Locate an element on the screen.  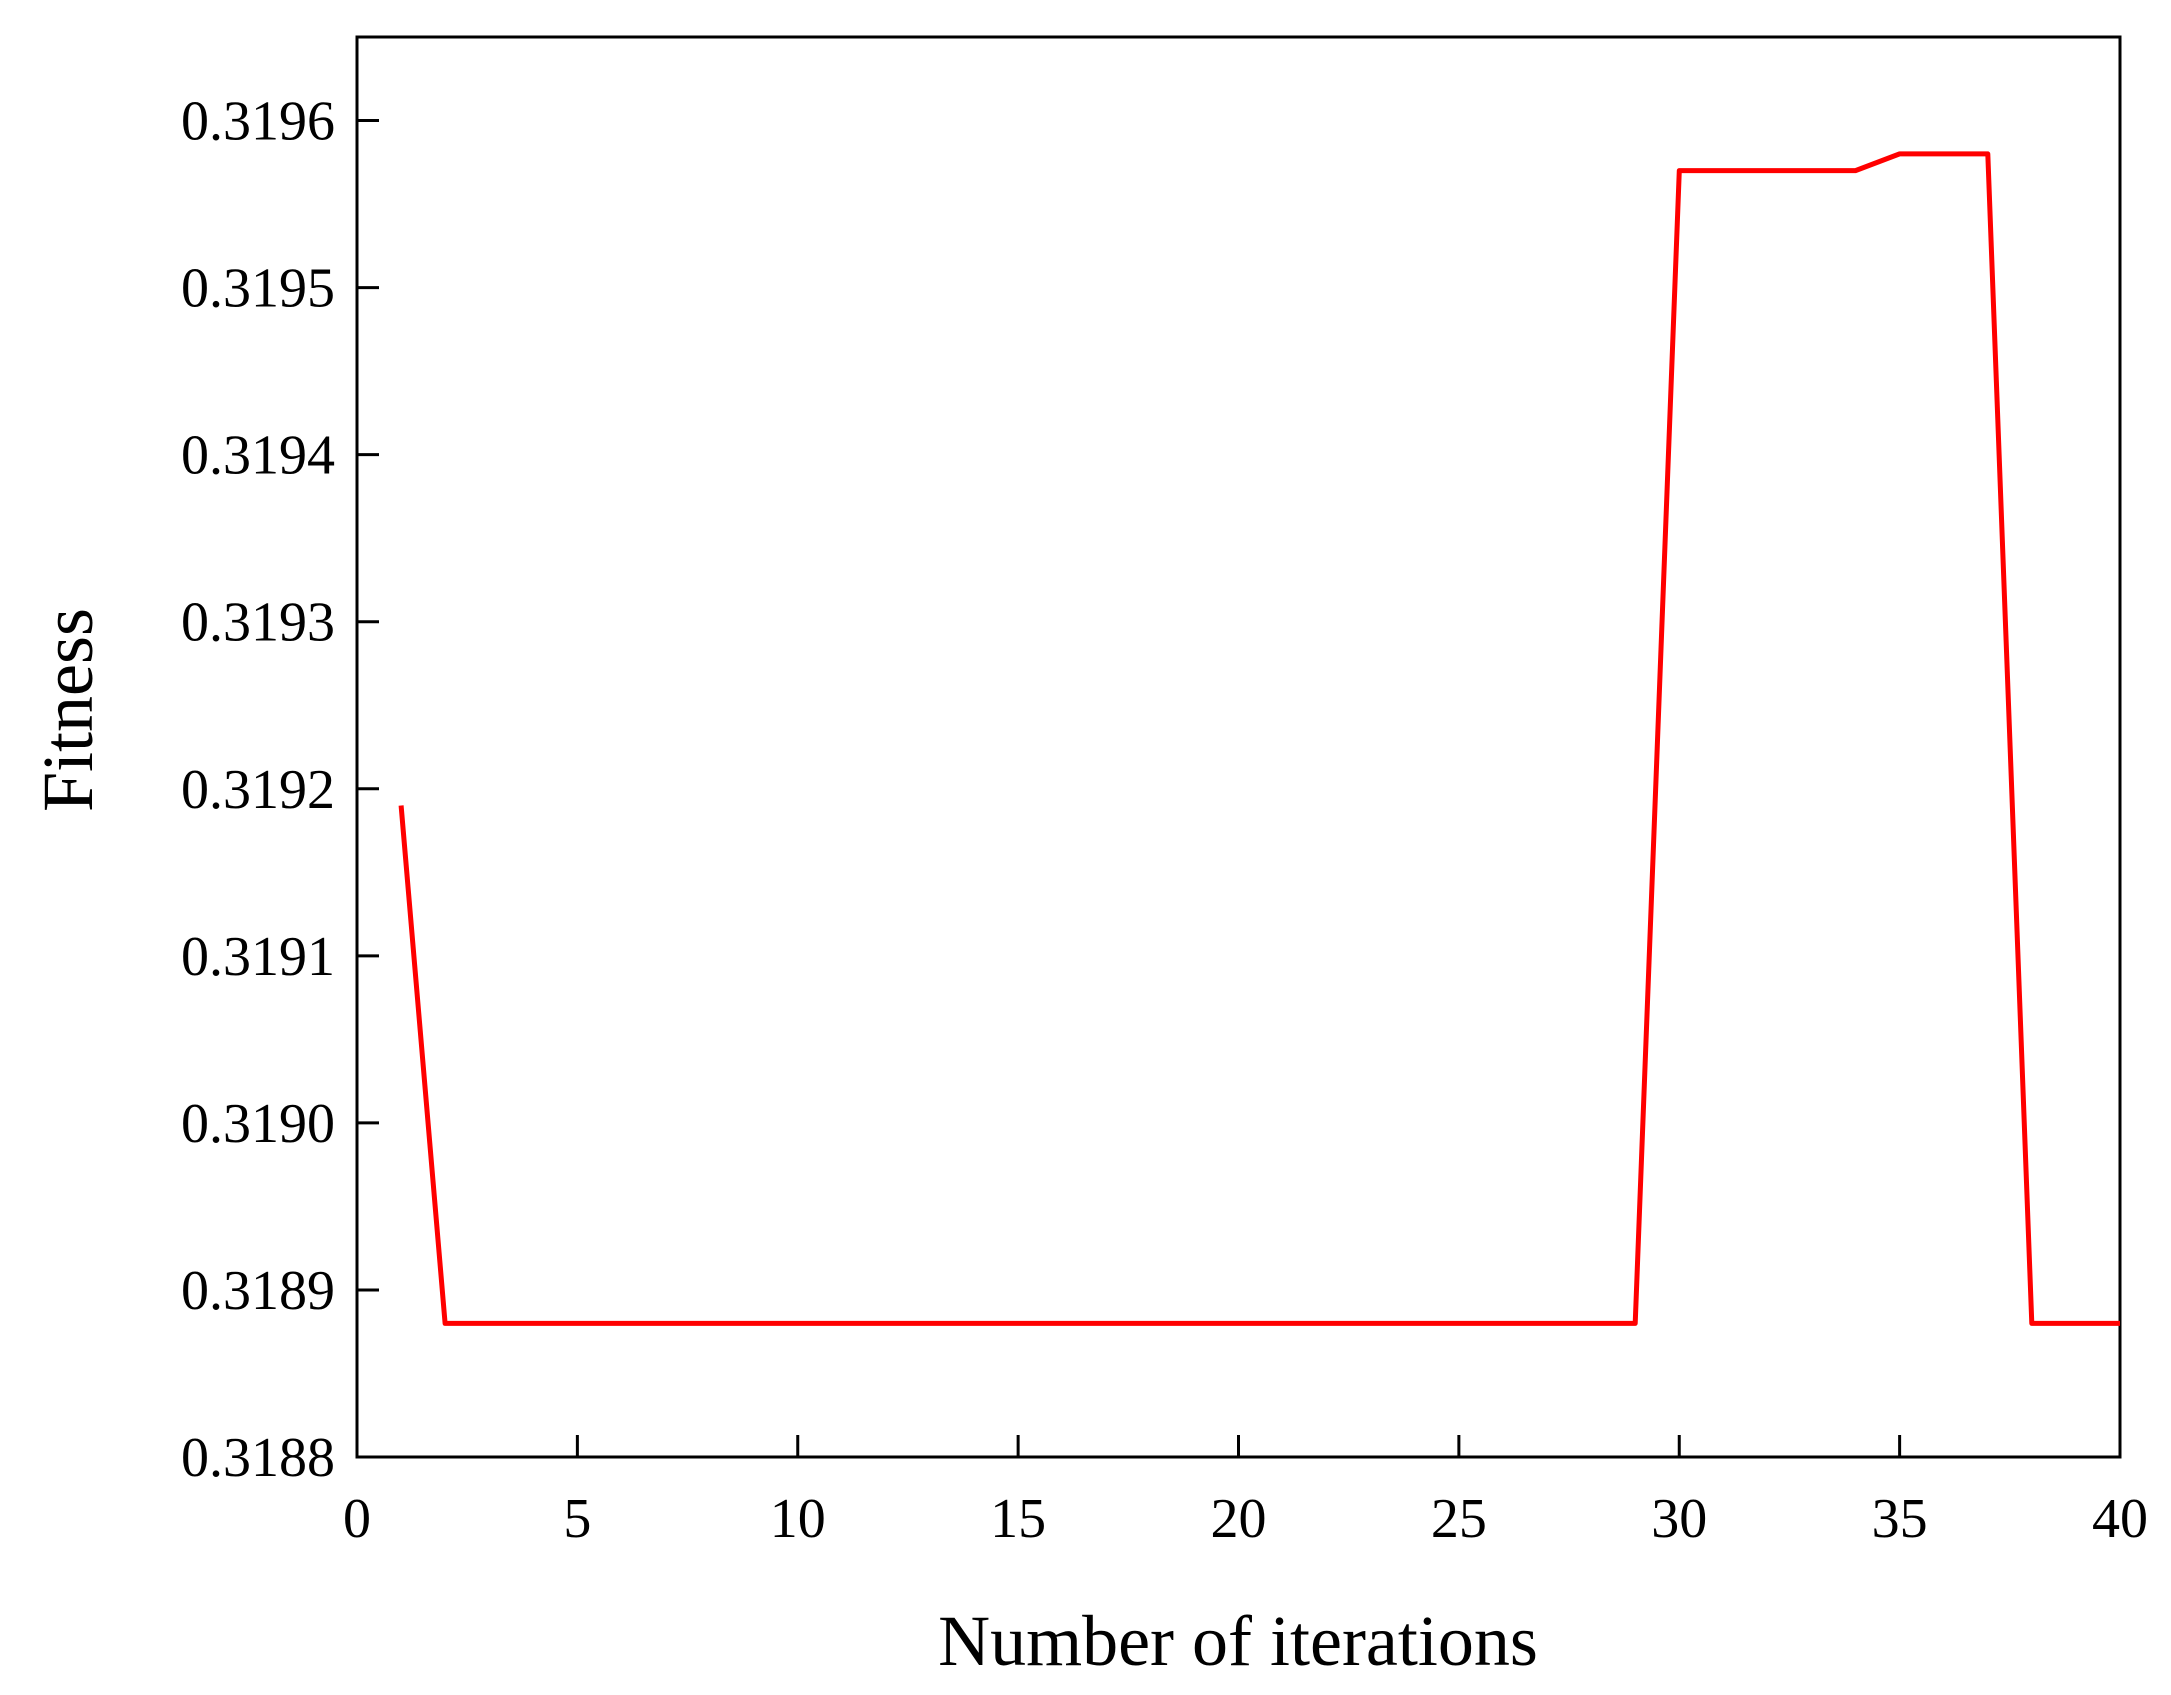
x-tick-label: 30 is located at coordinates (1679, 1519).